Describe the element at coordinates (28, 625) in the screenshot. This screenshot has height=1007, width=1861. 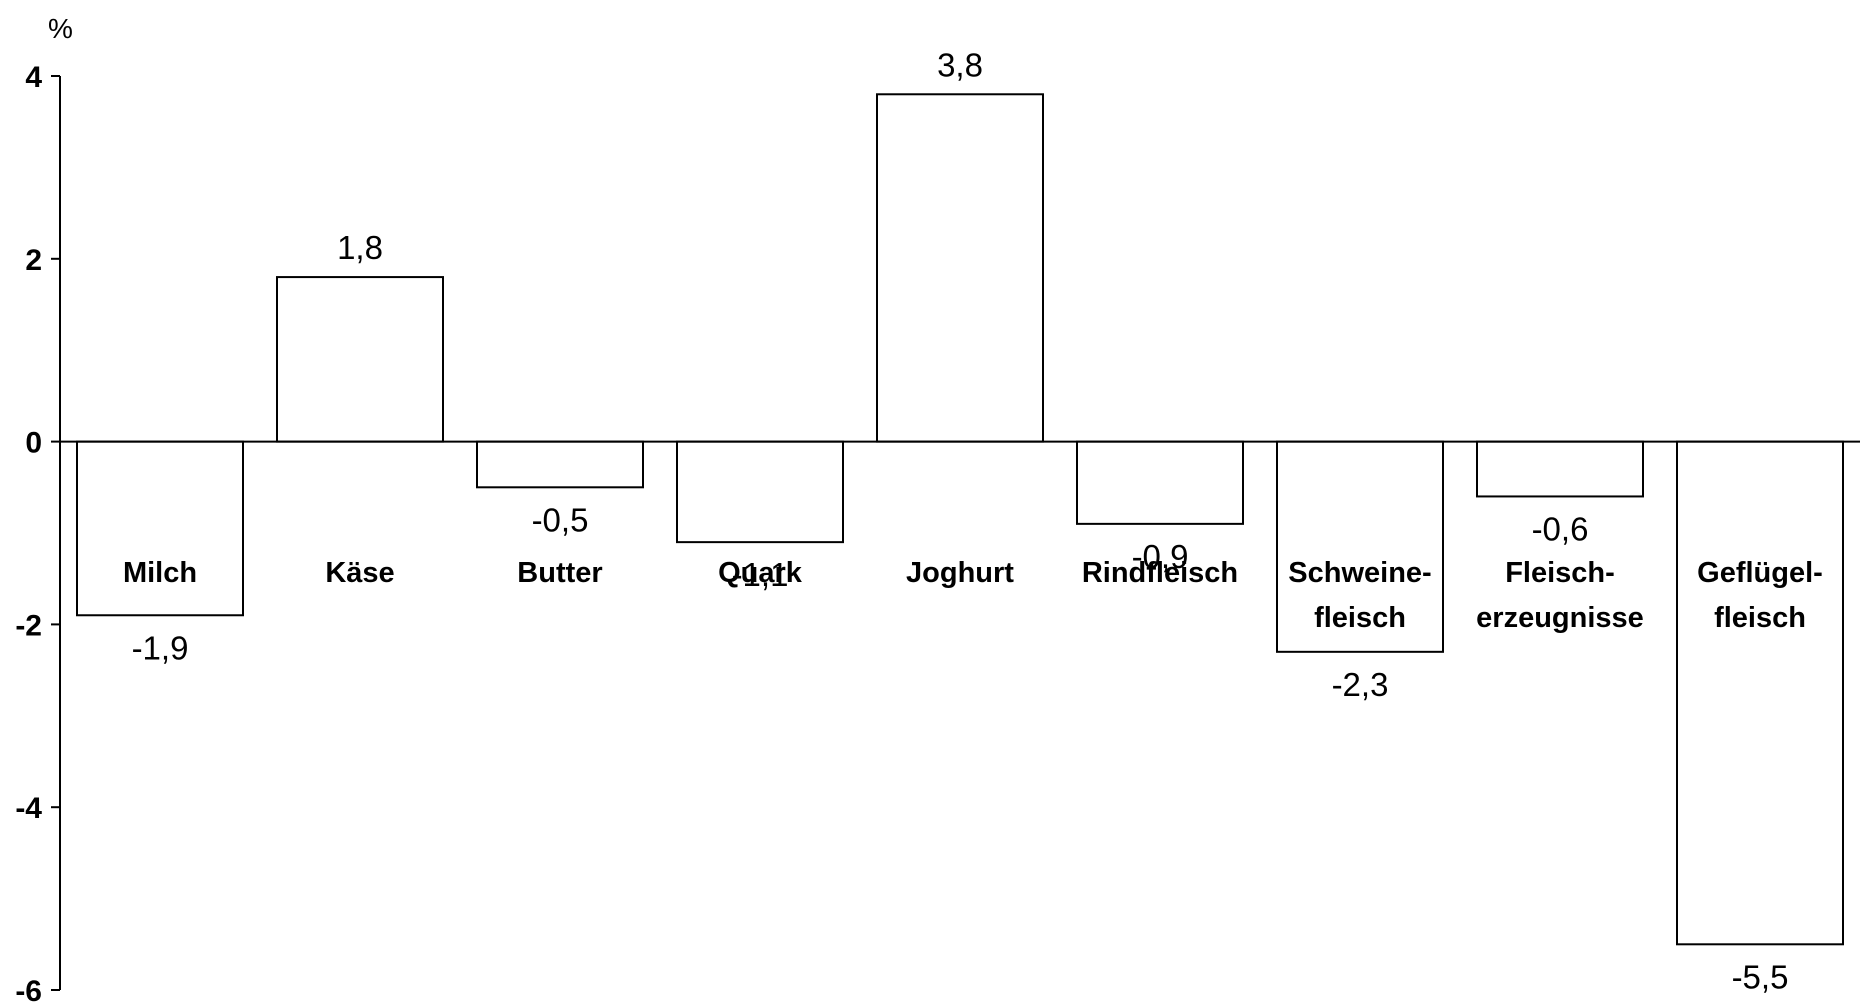
I see `y-tick-label: -2` at that location.